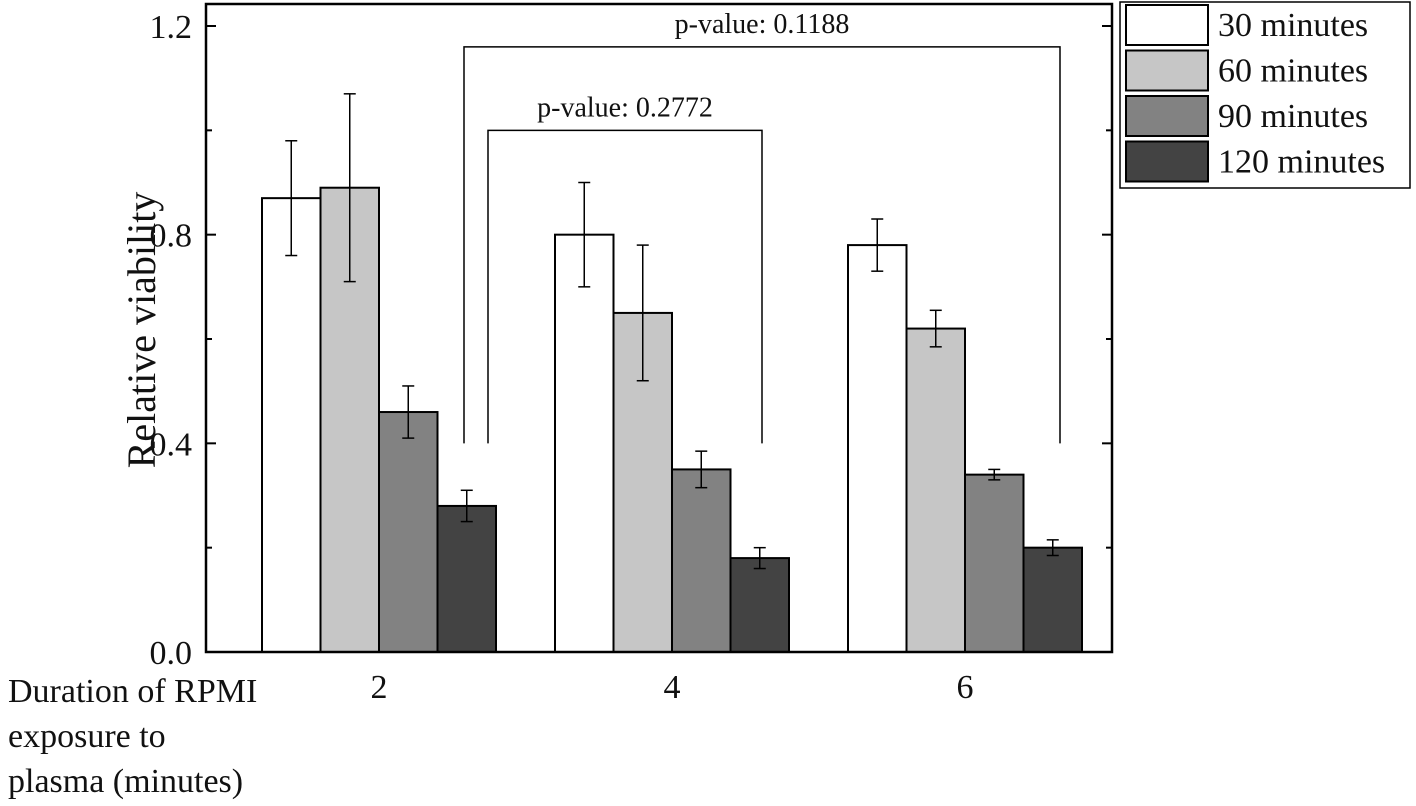 This screenshot has height=806, width=1416. I want to click on legend-label: 90 minutes, so click(1293, 116).